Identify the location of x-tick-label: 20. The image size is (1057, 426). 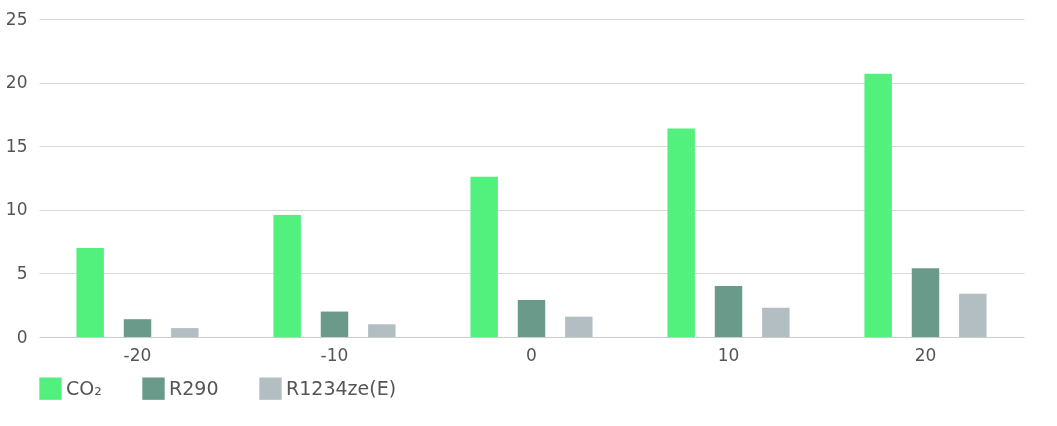
(925, 354).